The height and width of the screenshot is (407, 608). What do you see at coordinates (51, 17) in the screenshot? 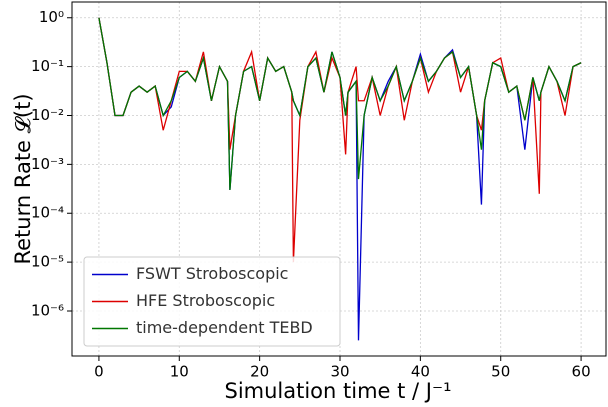
I see `y-tick-label: 10⁰` at bounding box center [51, 17].